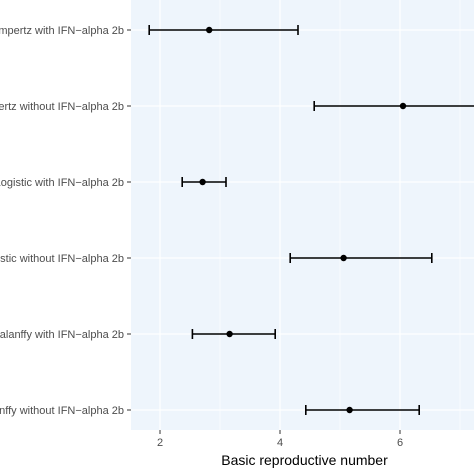  Describe the element at coordinates (62, 411) in the screenshot. I see `y-tick-label: von Bertalanffy without IFN−alpha 2b` at that location.